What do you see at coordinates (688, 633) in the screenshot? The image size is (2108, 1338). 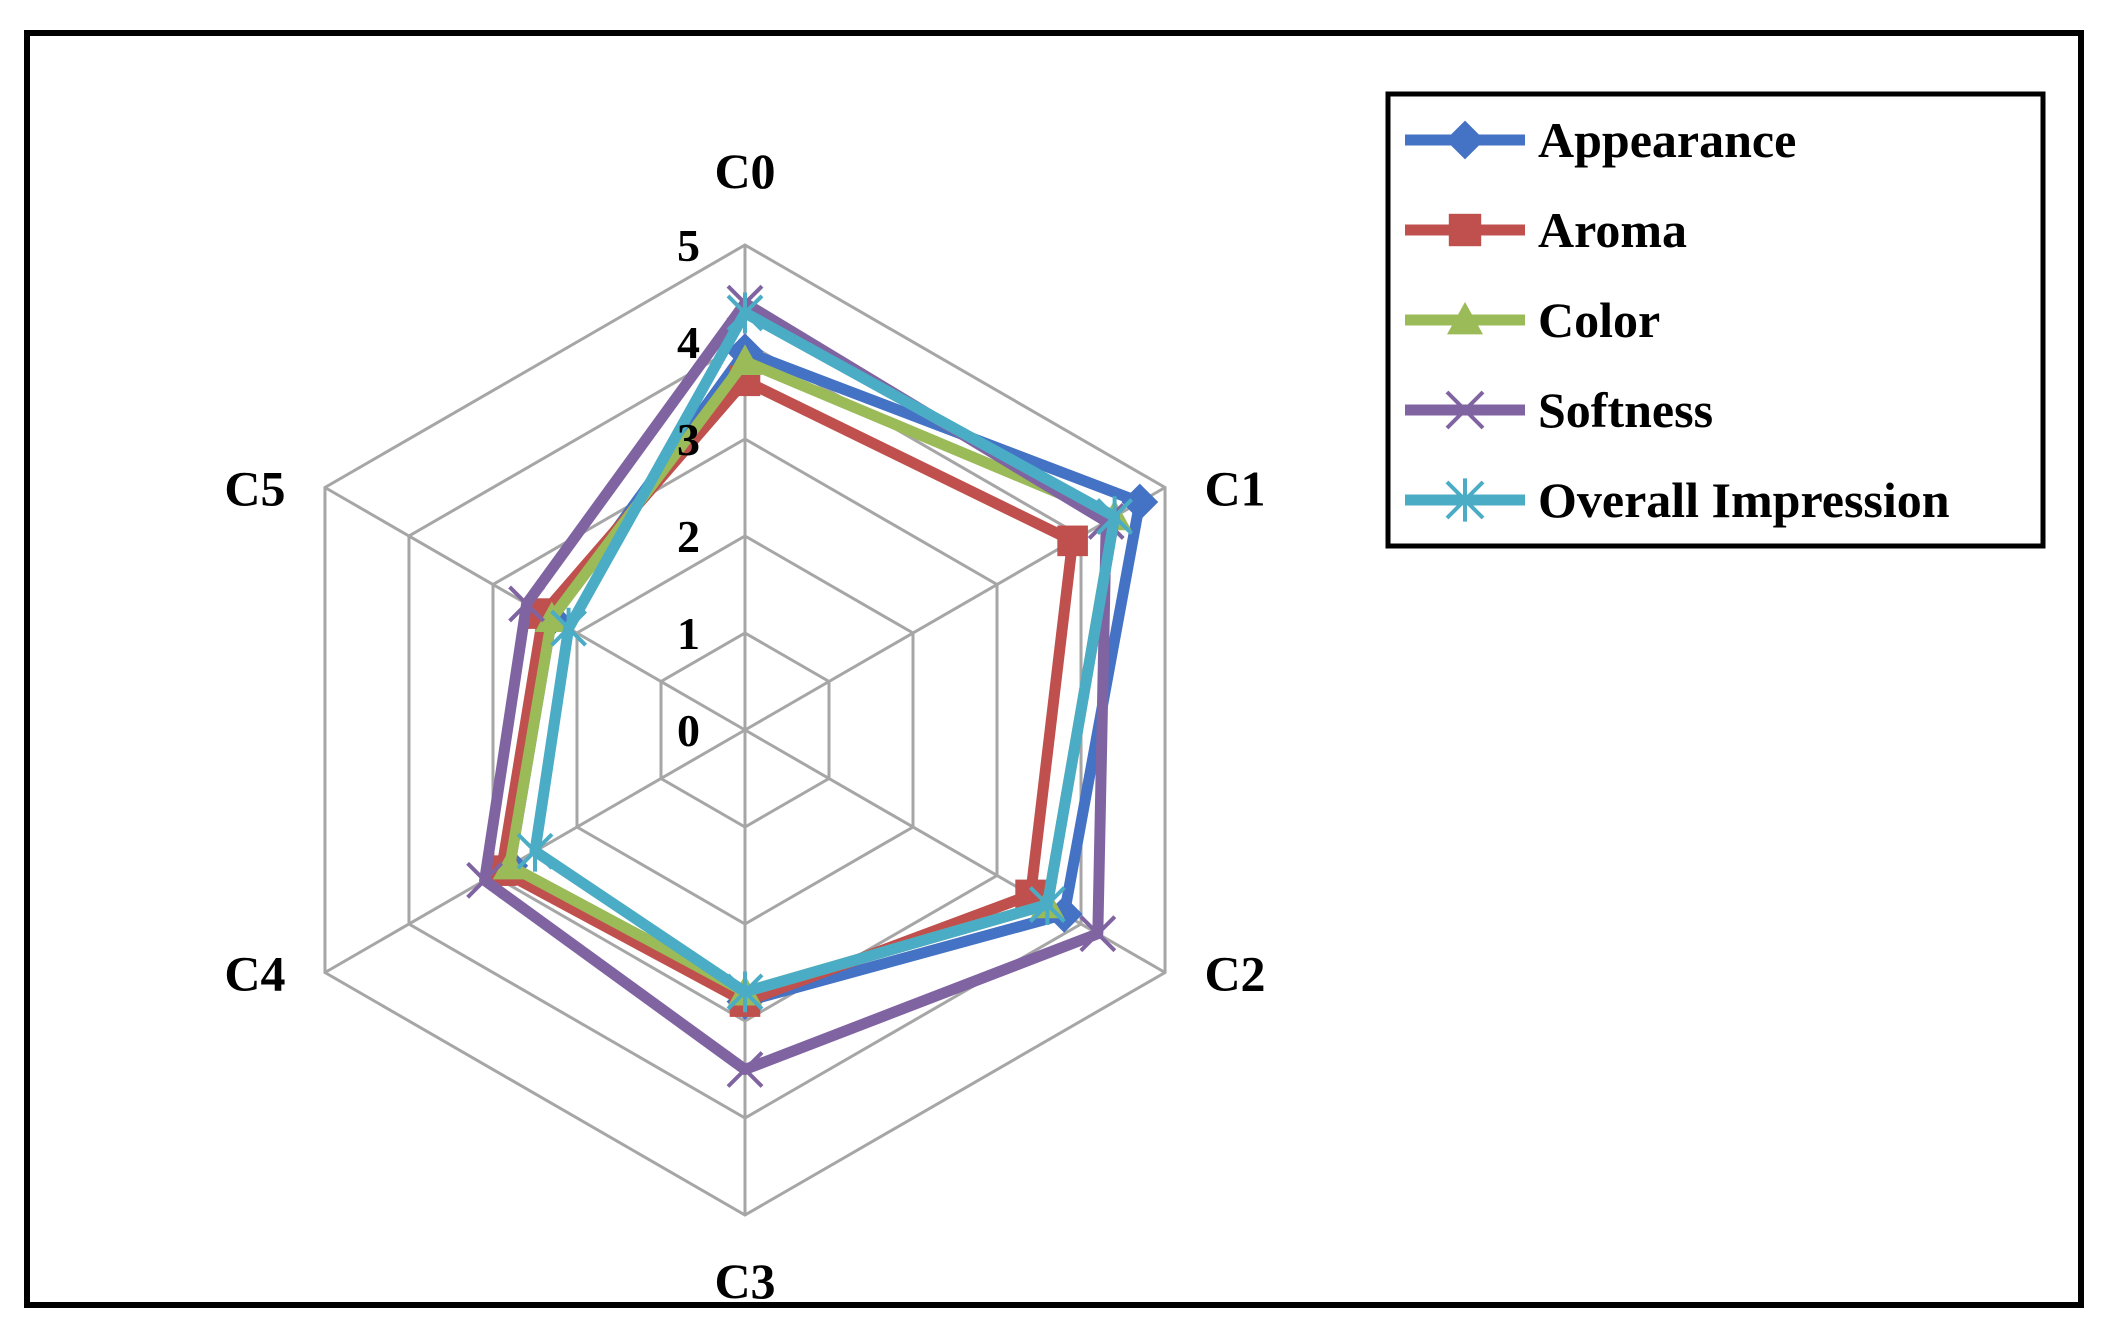 I see `tick-label-1: 1` at bounding box center [688, 633].